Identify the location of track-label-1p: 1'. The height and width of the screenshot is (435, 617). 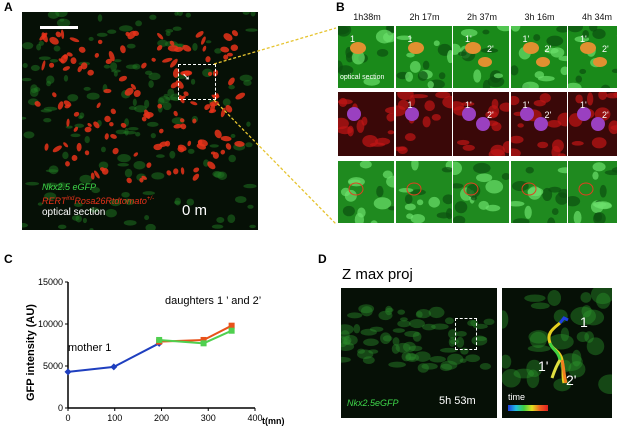
(543, 366).